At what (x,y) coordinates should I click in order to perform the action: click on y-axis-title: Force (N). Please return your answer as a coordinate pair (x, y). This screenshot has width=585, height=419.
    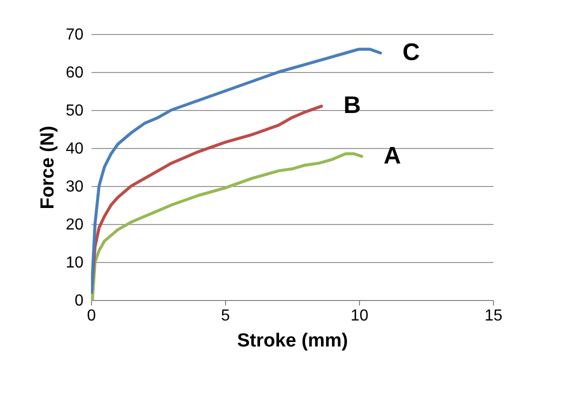
    Looking at the image, I should click on (48, 168).